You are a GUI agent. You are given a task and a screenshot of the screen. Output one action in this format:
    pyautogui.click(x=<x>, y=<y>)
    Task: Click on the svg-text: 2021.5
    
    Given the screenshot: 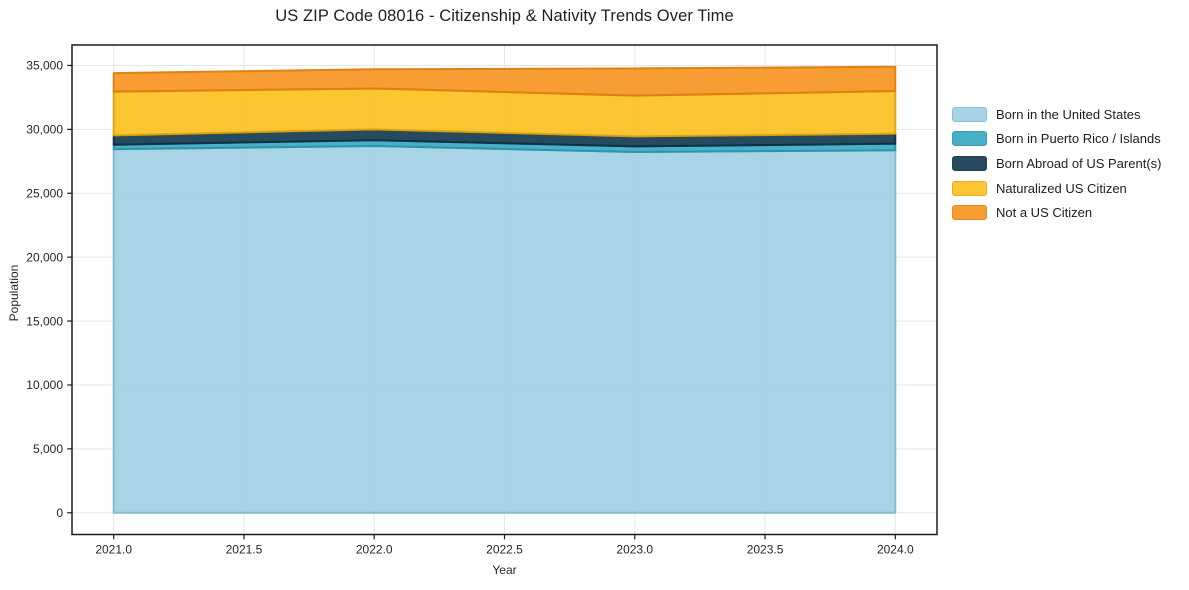 What is the action you would take?
    pyautogui.click(x=244, y=550)
    